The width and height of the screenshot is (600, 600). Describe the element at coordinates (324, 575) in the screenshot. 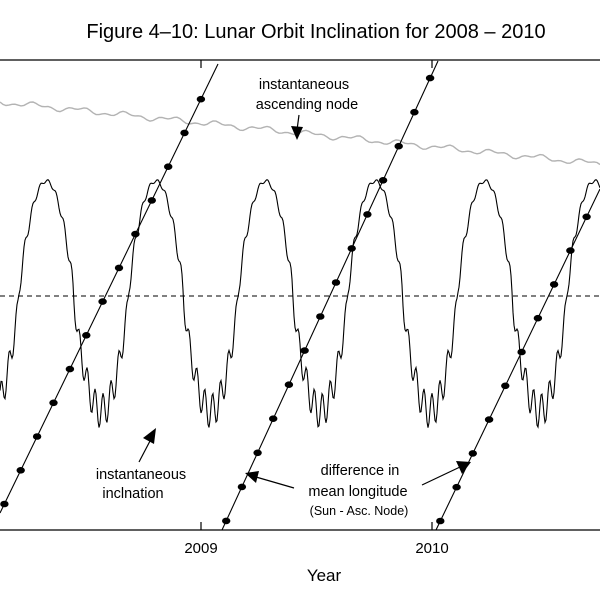

I see `x-axis-label: Year` at that location.